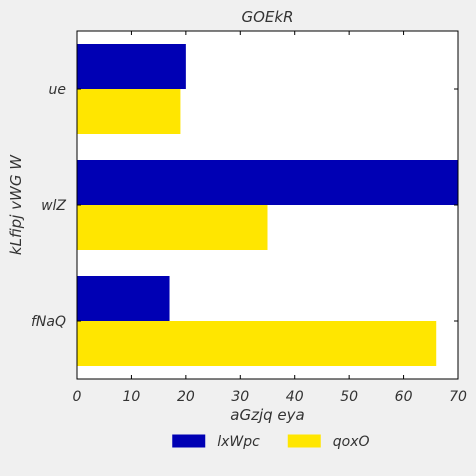  I want to click on legend-swatch-lxWpc, so click(189, 441).